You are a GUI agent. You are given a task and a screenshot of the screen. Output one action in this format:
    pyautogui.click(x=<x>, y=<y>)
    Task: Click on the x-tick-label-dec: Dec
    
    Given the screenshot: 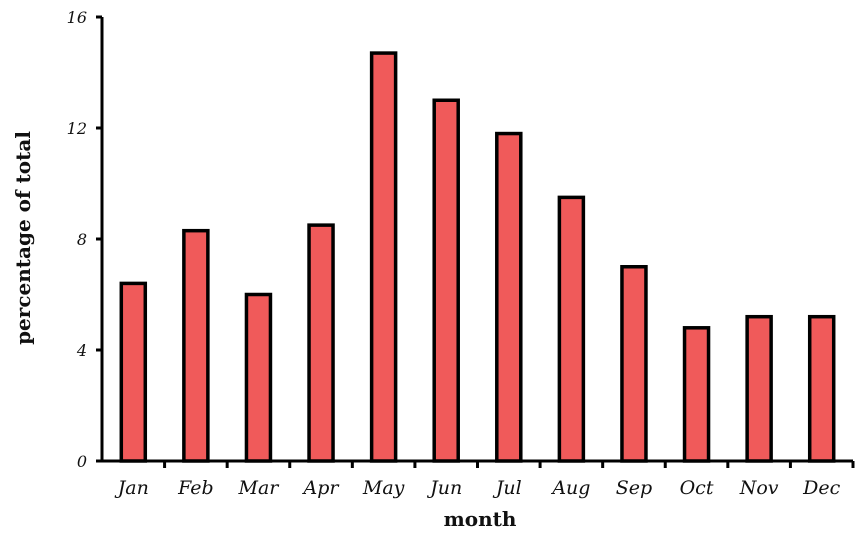 What is the action you would take?
    pyautogui.click(x=821, y=488)
    